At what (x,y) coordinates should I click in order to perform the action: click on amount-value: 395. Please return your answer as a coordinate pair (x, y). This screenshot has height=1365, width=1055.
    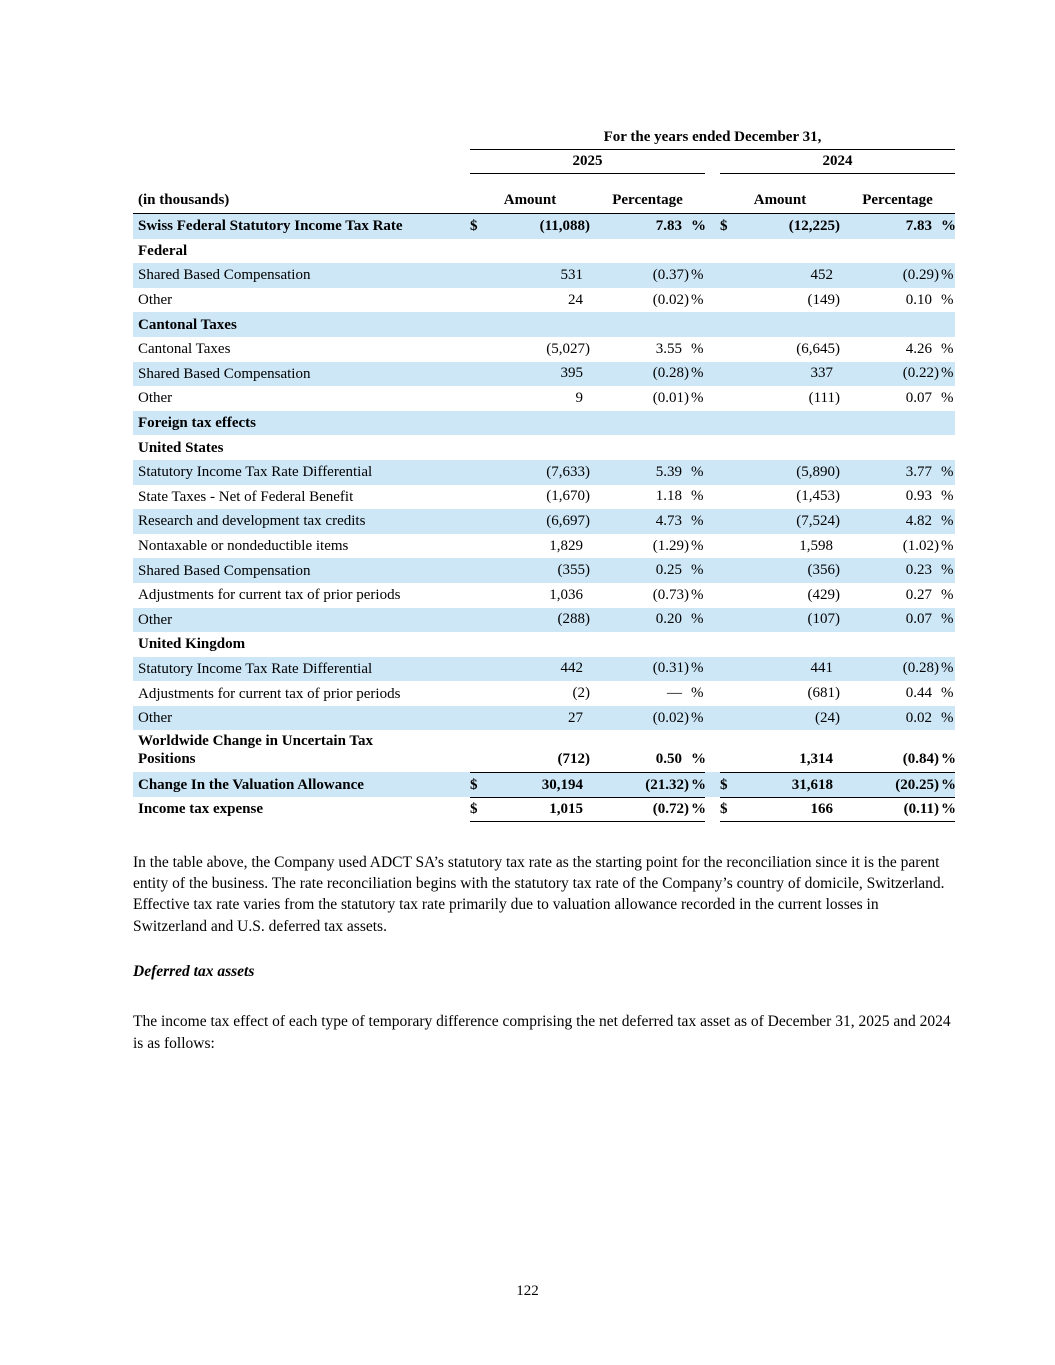
    Looking at the image, I should click on (572, 373).